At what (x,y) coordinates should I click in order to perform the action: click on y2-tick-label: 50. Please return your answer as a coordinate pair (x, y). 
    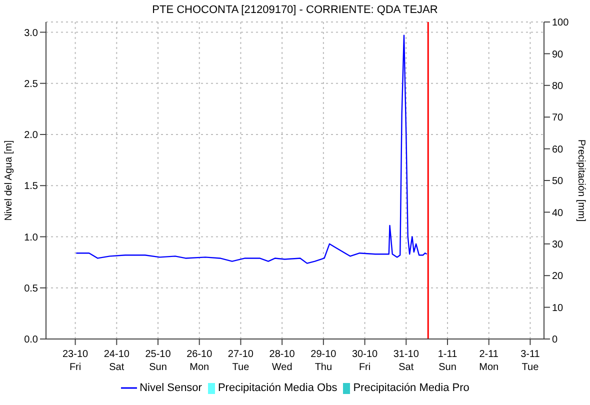
    Looking at the image, I should click on (558, 182).